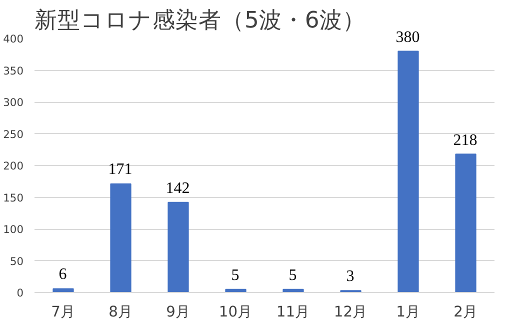 The height and width of the screenshot is (325, 508). I want to click on y-tick-label: 250, so click(13, 134).